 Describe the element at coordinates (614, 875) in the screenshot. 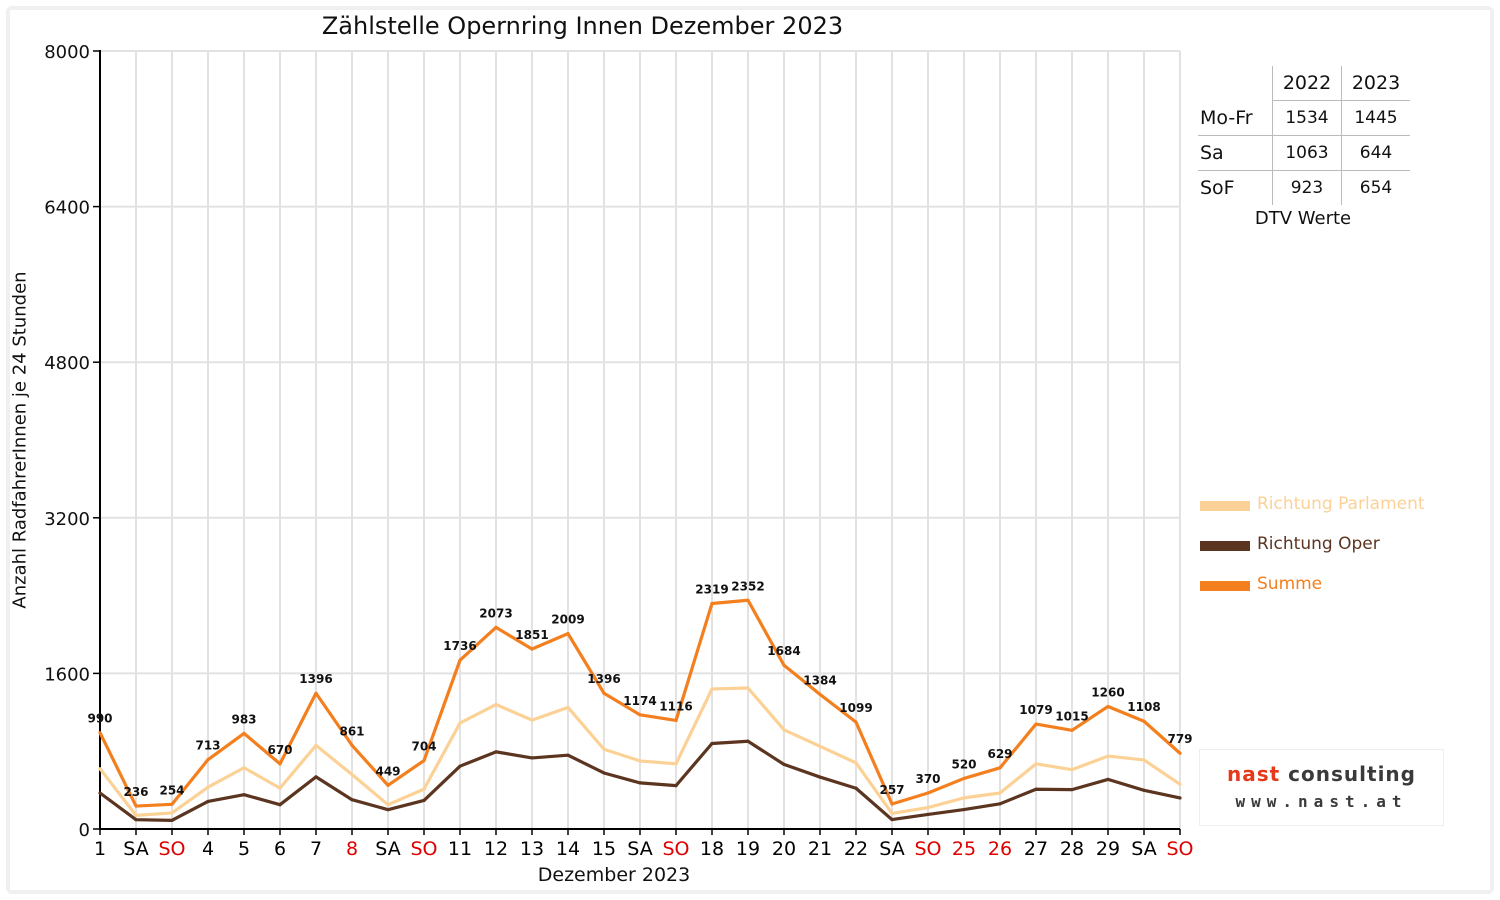

I see `x-axis-label: Dezember 2023` at that location.